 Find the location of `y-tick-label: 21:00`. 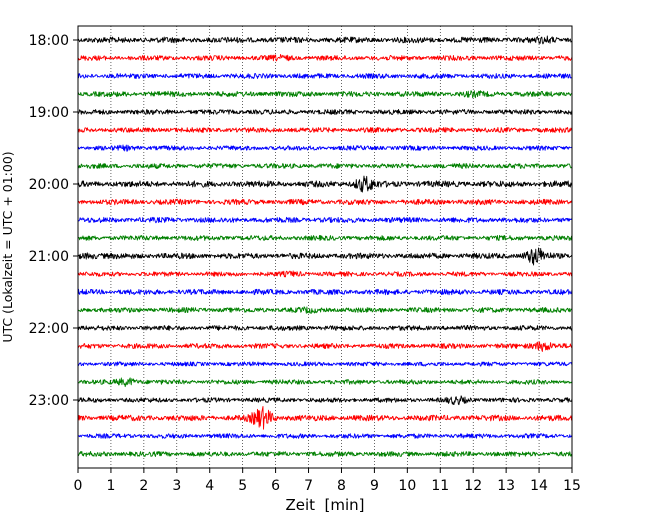

y-tick-label: 21:00 is located at coordinates (49, 257).